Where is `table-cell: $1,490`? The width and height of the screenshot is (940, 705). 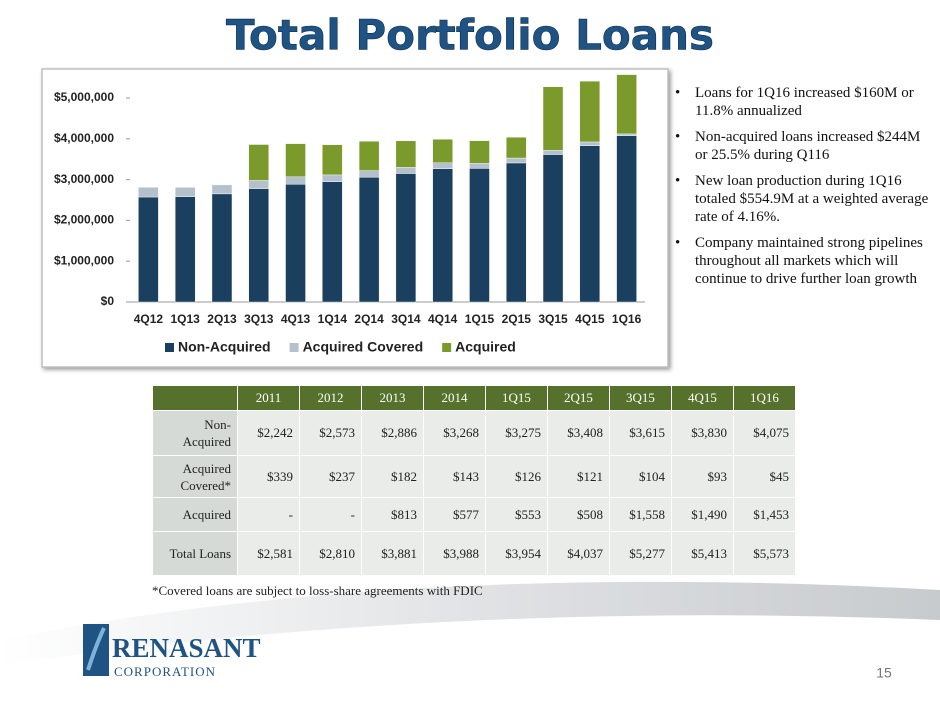
table-cell: $1,490 is located at coordinates (702, 514).